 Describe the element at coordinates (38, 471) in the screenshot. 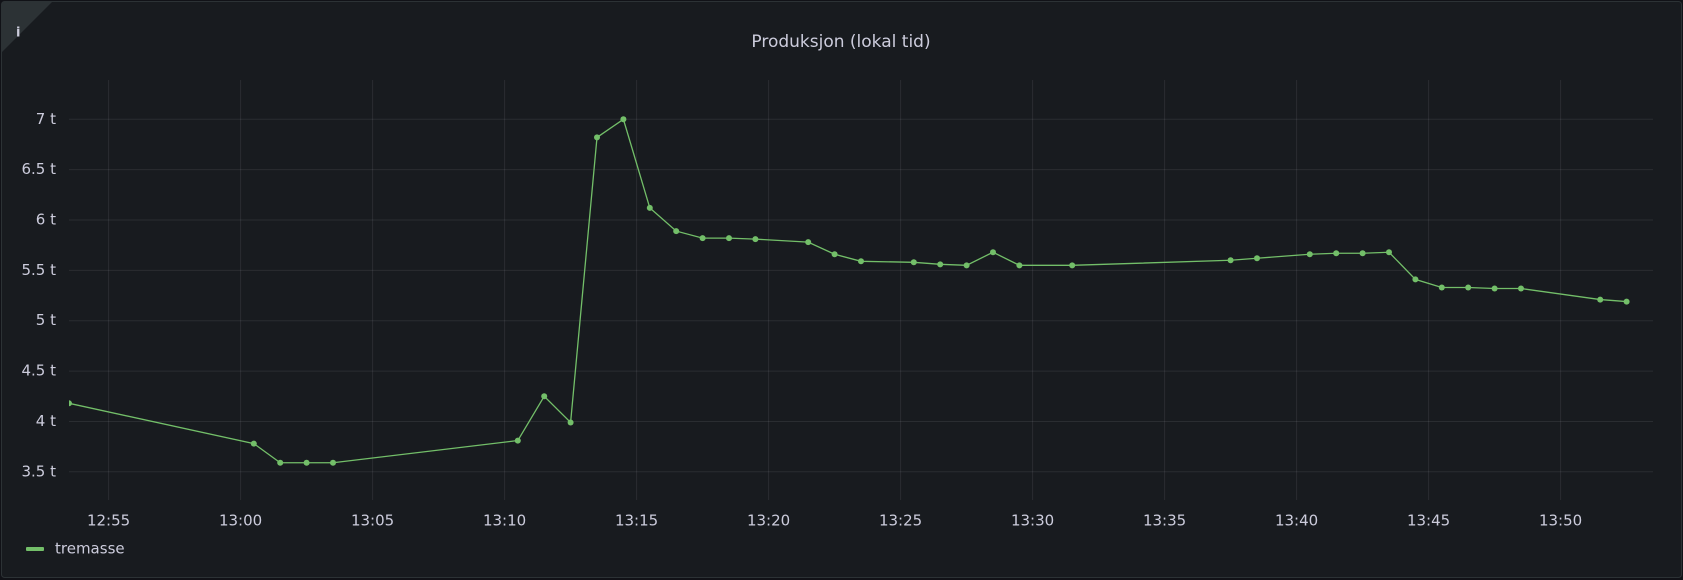

I see `y-tick-label: 3.5 t` at that location.